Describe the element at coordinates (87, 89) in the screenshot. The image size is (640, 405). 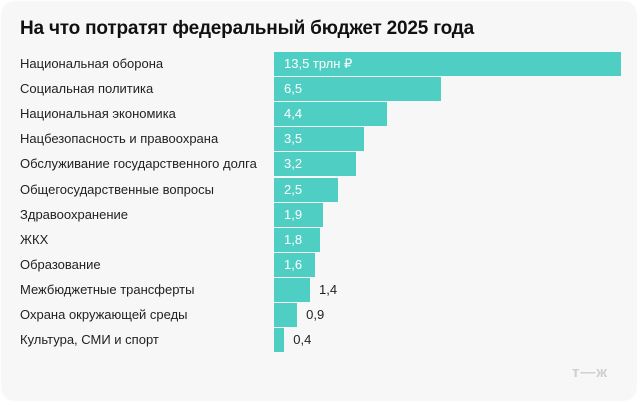
I see `category-label: Социальная политика` at that location.